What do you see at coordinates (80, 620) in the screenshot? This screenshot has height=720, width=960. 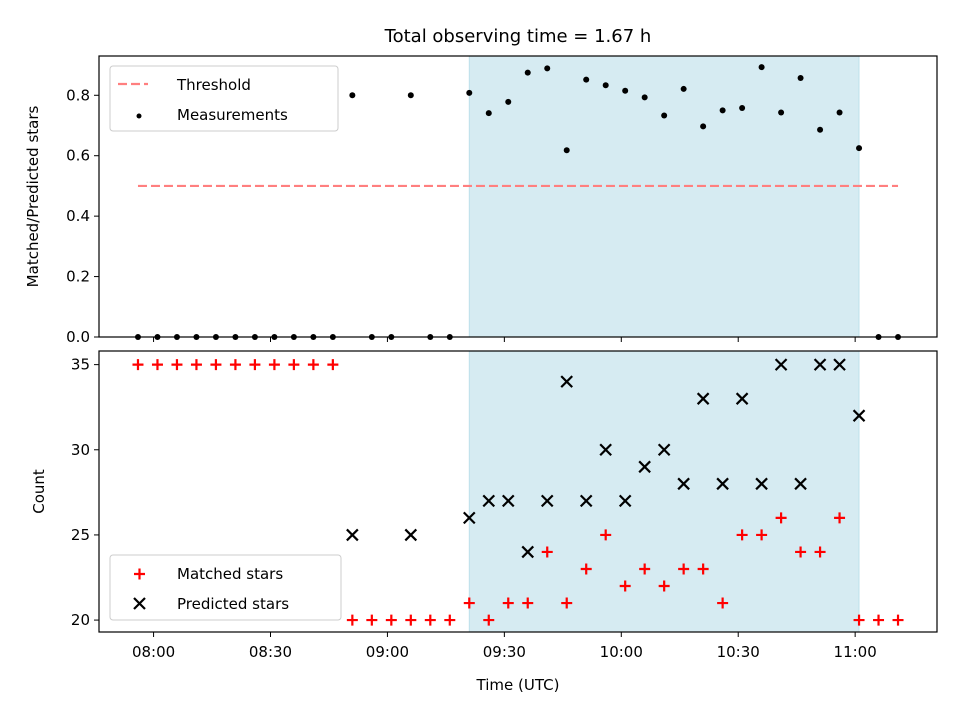 I see `y-tick-label: 20` at bounding box center [80, 620].